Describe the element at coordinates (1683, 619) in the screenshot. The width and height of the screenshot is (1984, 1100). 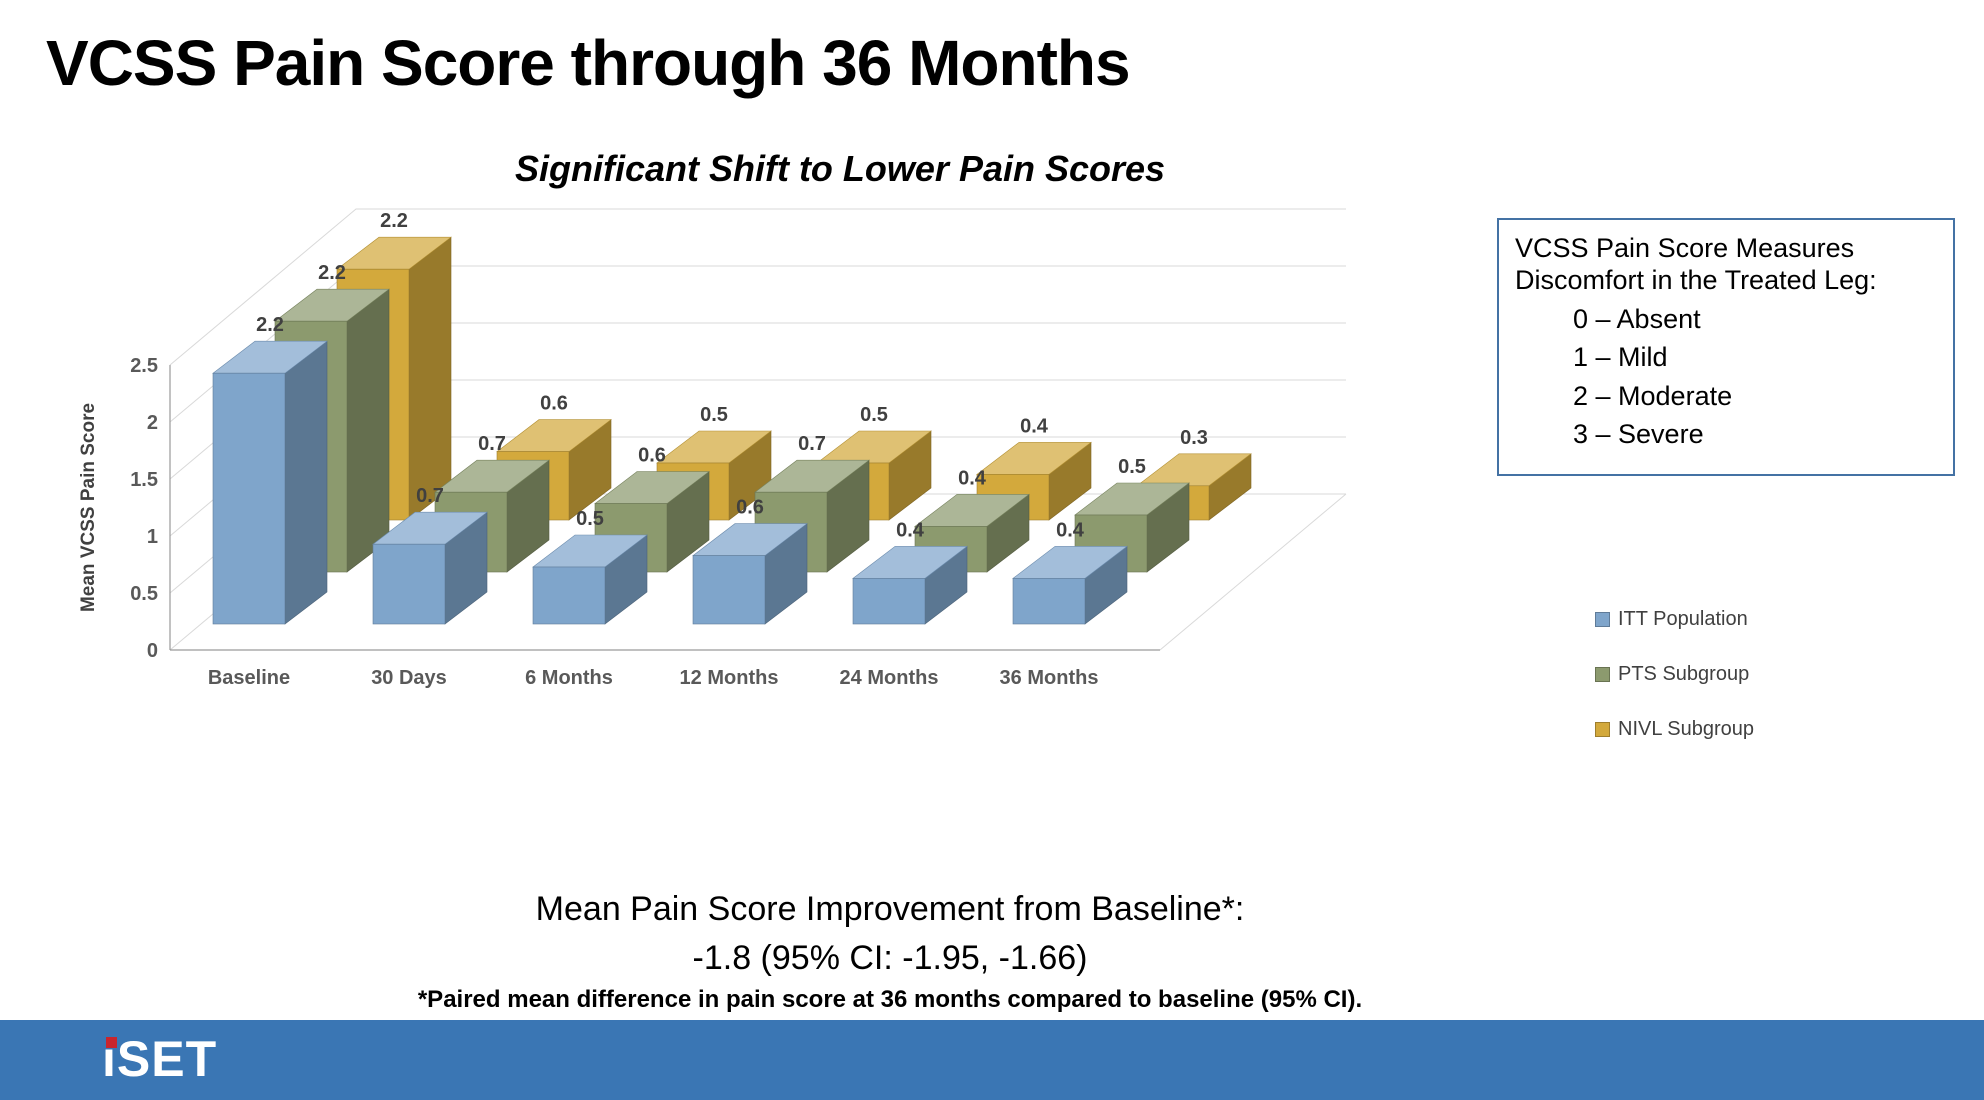
I see `legend-label-itt: ITT Population` at that location.